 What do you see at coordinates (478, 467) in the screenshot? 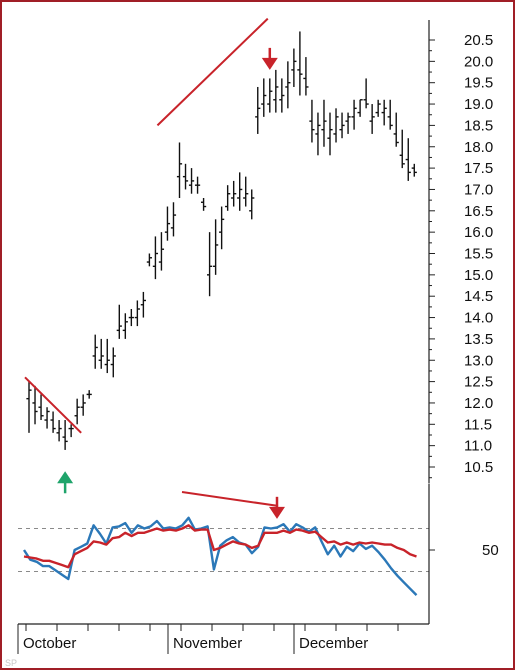
I see `price-y-tick-label: 10.5` at bounding box center [478, 467].